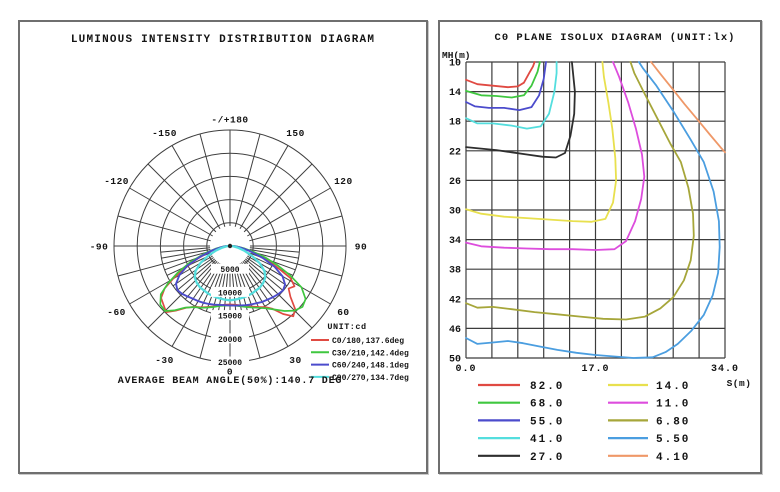 Image resolution: width=780 pixels, height=492 pixels. What do you see at coordinates (164, 133) in the screenshot?
I see `angle-tick-label: -150` at bounding box center [164, 133].